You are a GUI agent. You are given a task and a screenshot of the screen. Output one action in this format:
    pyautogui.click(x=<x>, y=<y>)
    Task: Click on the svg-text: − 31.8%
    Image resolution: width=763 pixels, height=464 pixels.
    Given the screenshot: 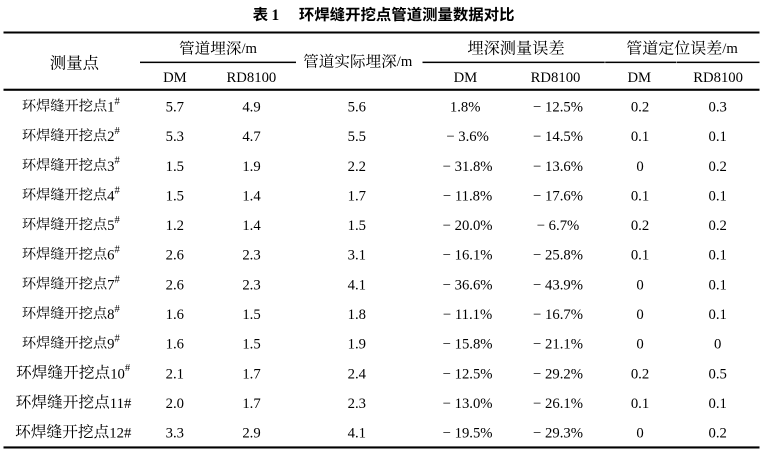 What is the action you would take?
    pyautogui.click(x=468, y=167)
    